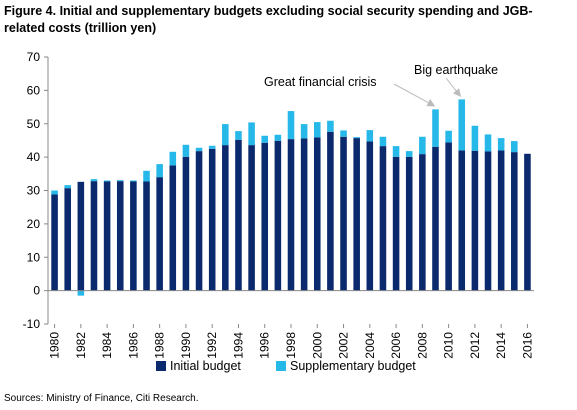 The height and width of the screenshot is (410, 577). What do you see at coordinates (133, 236) in the screenshot?
I see `bar-initial-1986` at bounding box center [133, 236].